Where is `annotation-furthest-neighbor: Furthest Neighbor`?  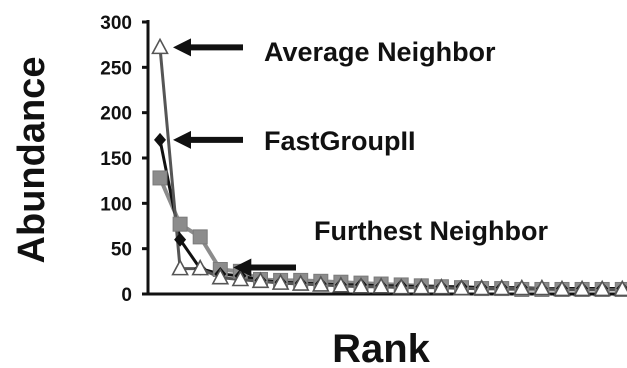
annotation-furthest-neighbor: Furthest Neighbor is located at coordinates (390, 246).